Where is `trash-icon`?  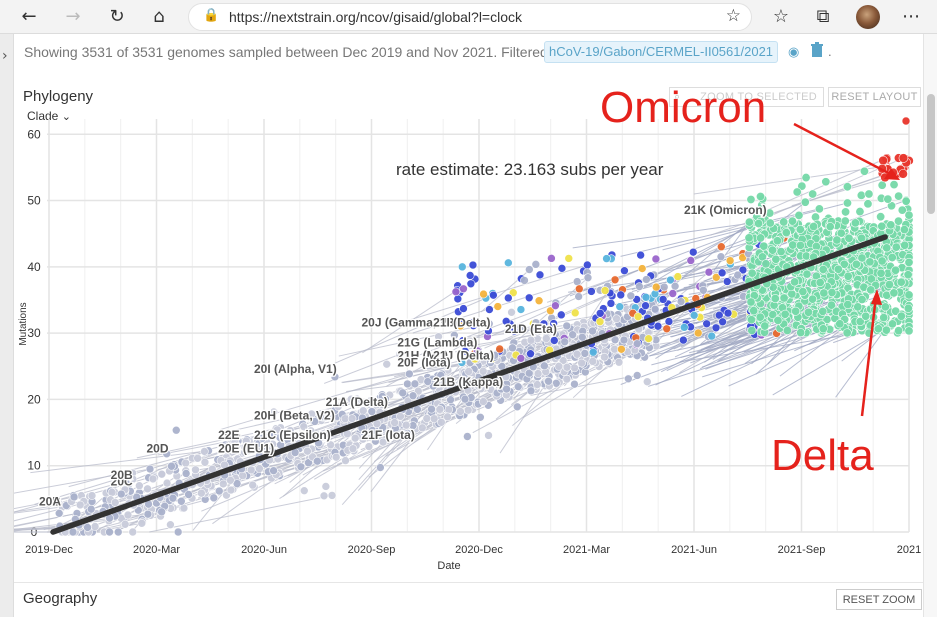 trash-icon is located at coordinates (817, 50).